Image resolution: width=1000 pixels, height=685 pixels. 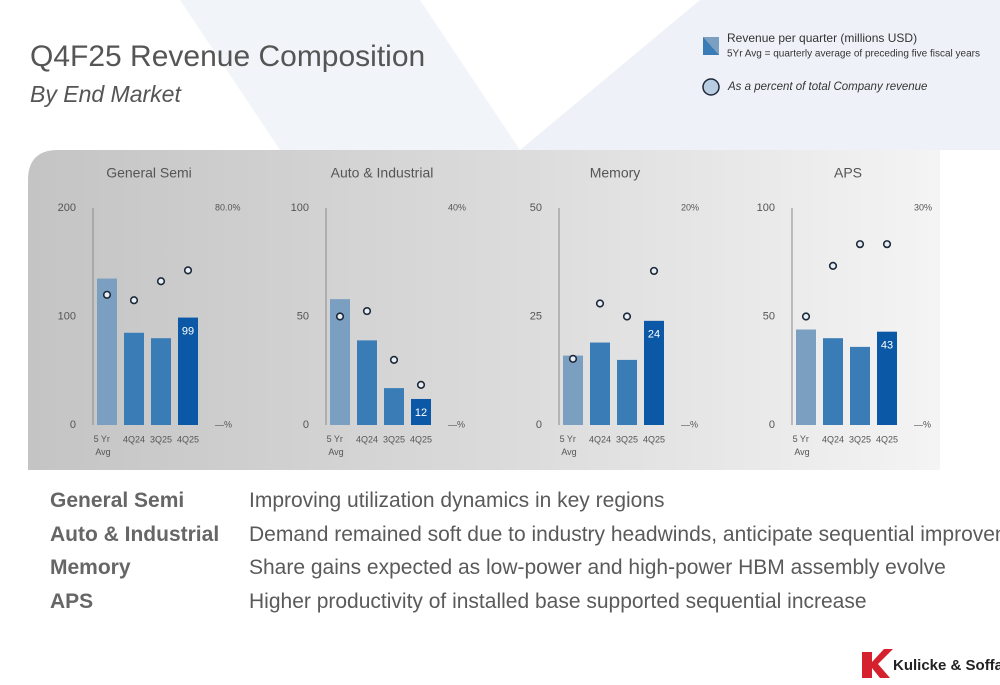 I want to click on data-label: 12, so click(x=421, y=413).